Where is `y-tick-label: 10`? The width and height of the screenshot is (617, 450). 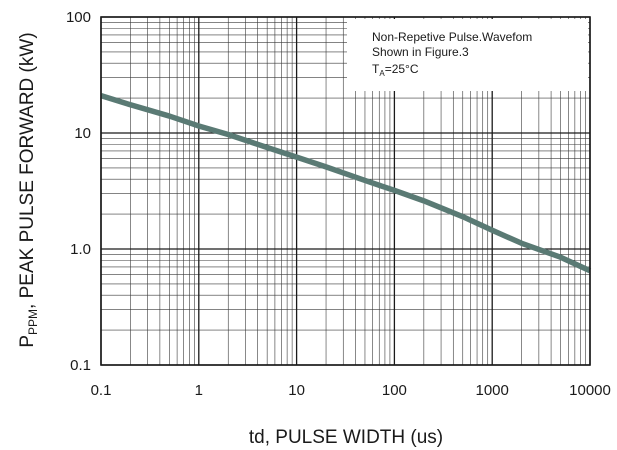
y-tick-label: 10 is located at coordinates (82, 133).